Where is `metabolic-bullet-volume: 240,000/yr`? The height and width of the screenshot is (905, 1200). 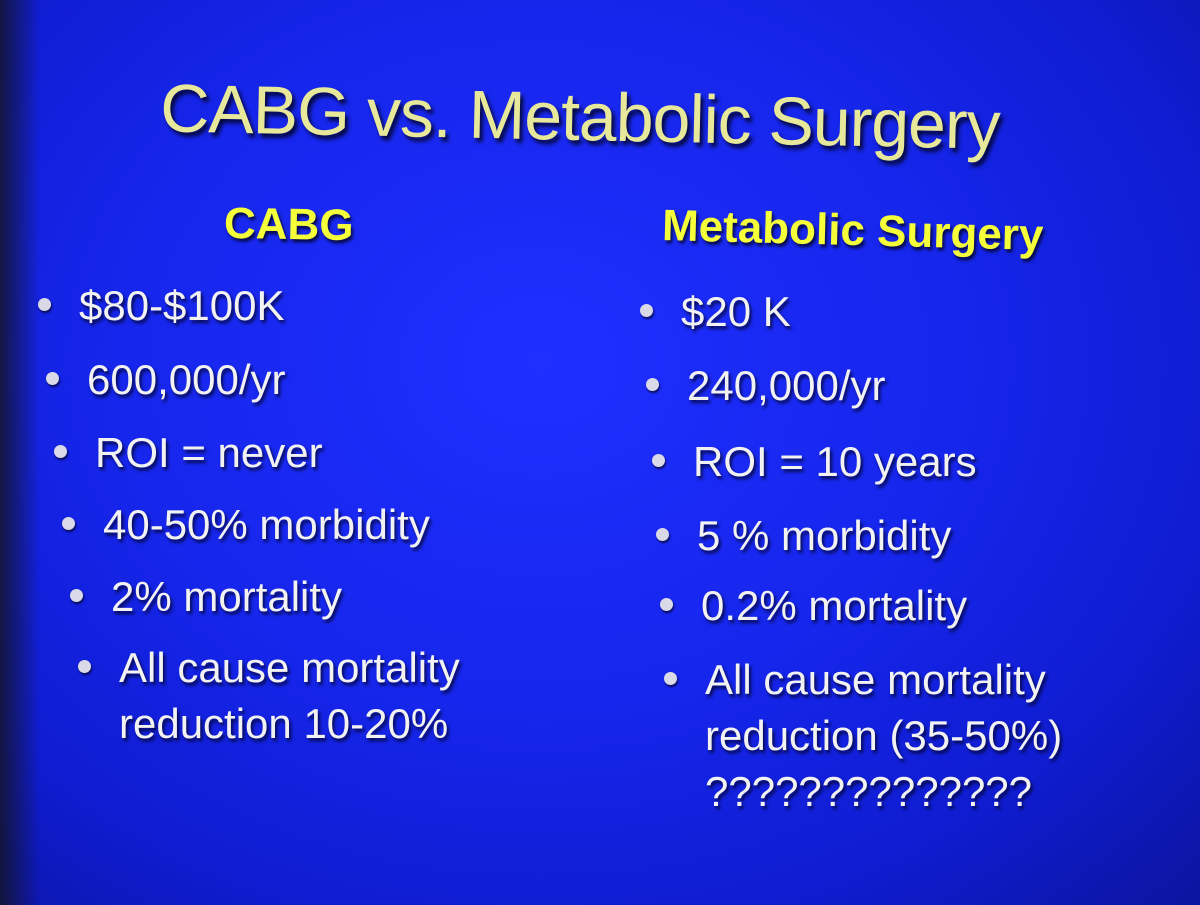
metabolic-bullet-volume: 240,000/yr is located at coordinates (765, 386).